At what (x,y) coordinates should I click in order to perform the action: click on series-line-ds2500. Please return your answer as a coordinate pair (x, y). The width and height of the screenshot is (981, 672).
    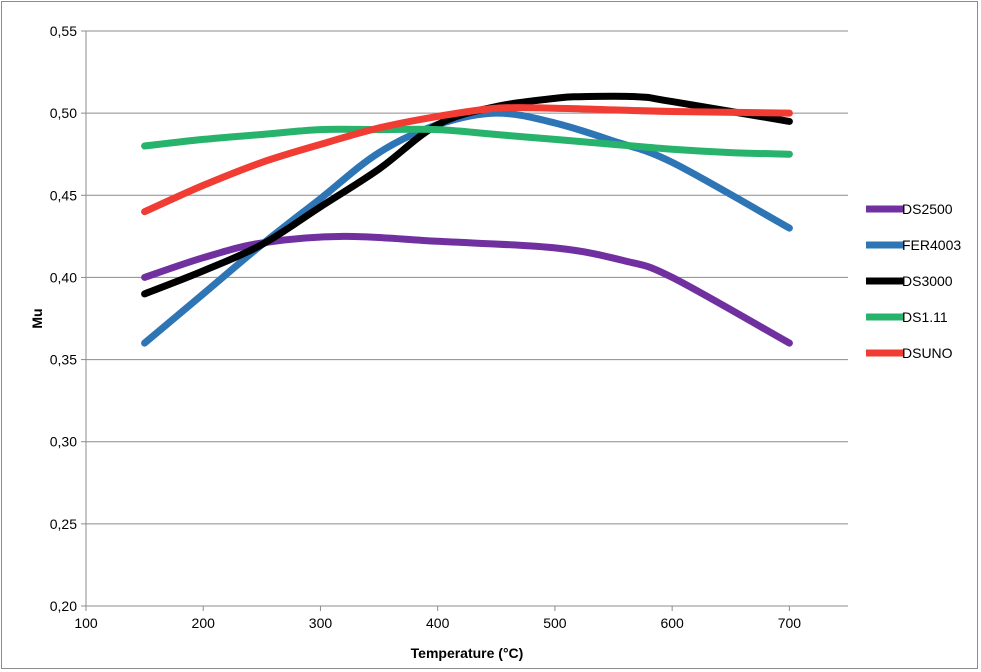
    Looking at the image, I should click on (467, 289).